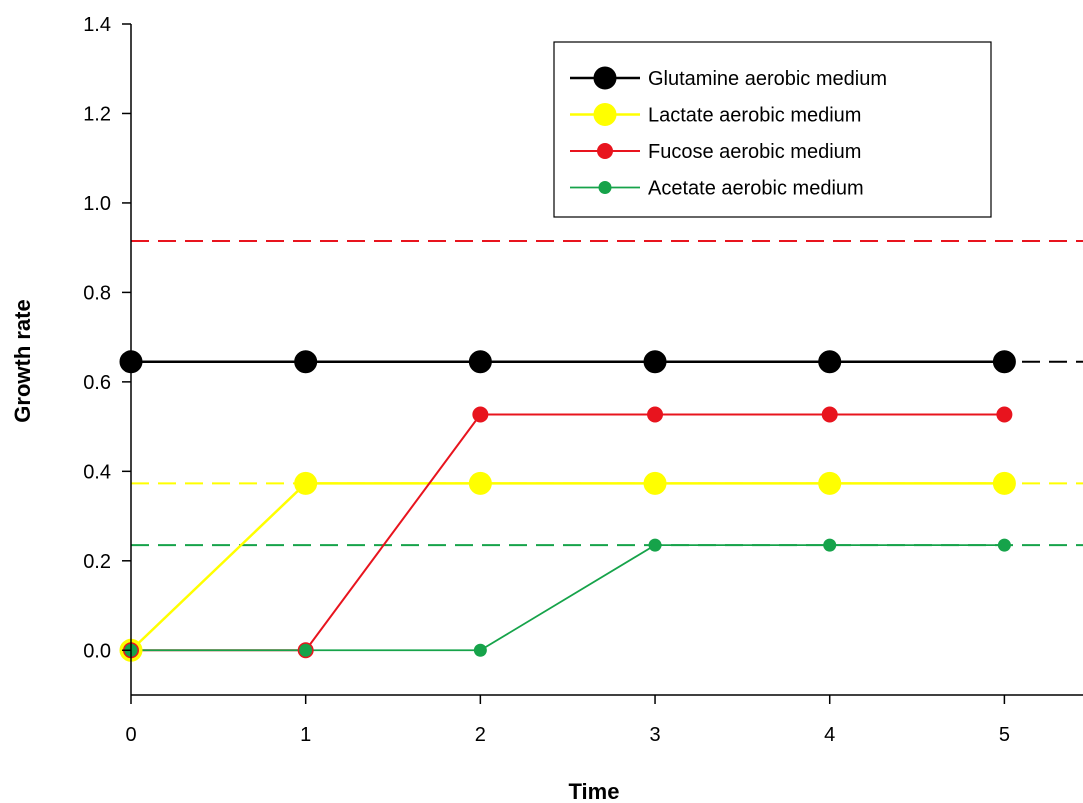  Describe the element at coordinates (97, 562) in the screenshot. I see `y-tick-label-1: 0.2` at that location.